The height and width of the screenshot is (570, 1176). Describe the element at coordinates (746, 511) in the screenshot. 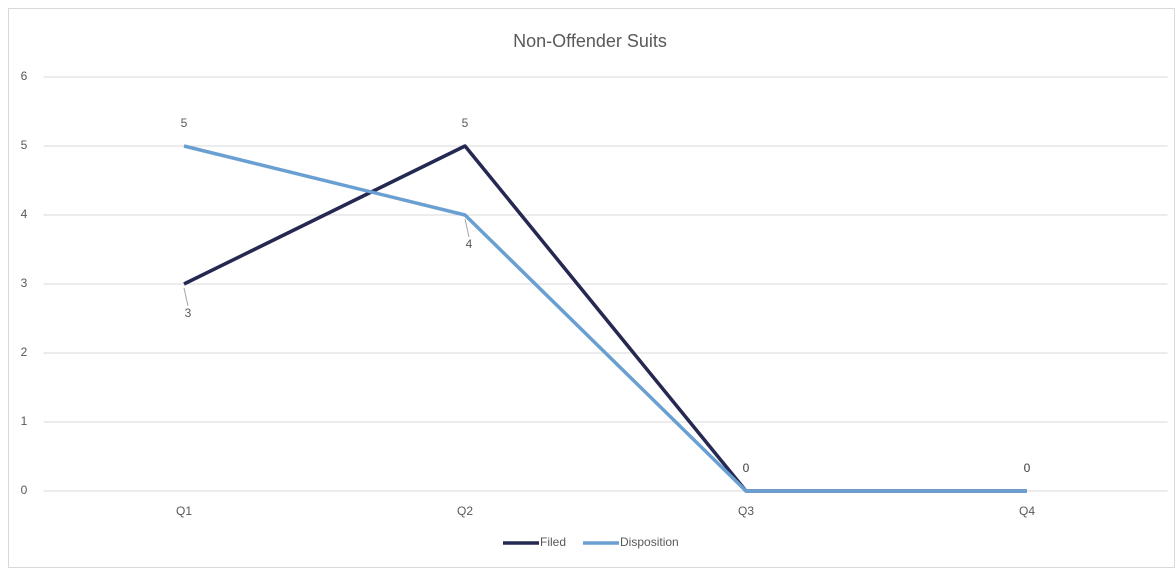

I see `x-tick-label: Q3` at that location.